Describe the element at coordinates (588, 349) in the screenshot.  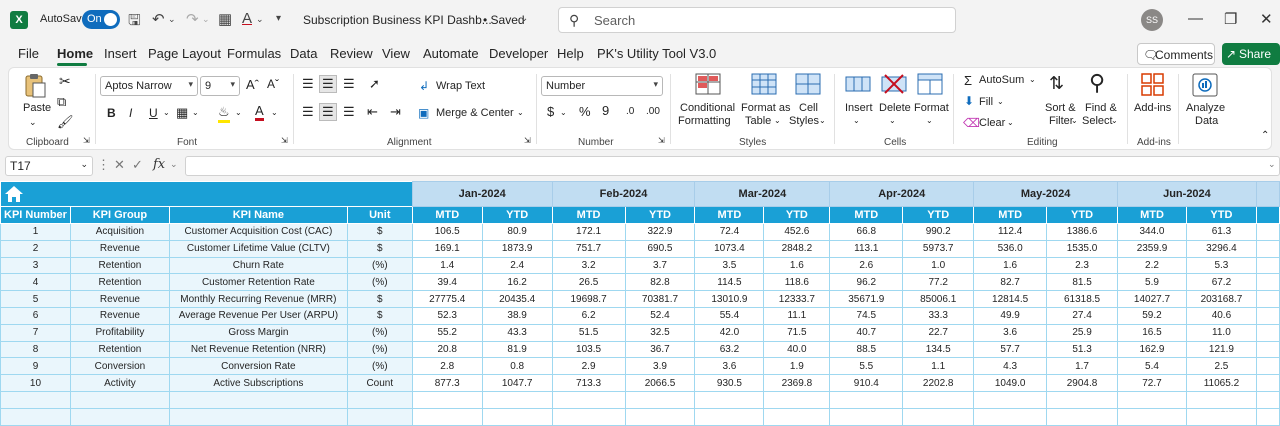
I see `mtd-value-cell: 103.5` at that location.